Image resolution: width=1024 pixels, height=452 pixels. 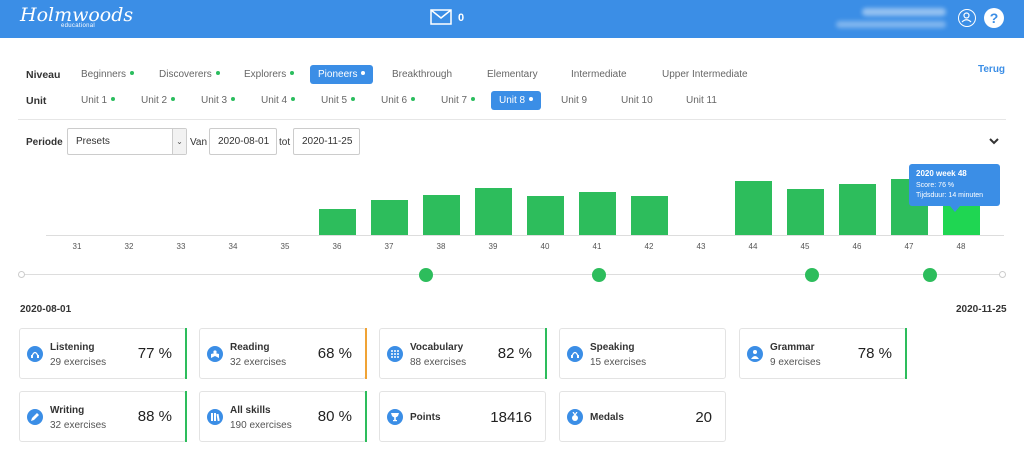 I want to click on level-tab-label: Elementary, so click(x=512, y=74).